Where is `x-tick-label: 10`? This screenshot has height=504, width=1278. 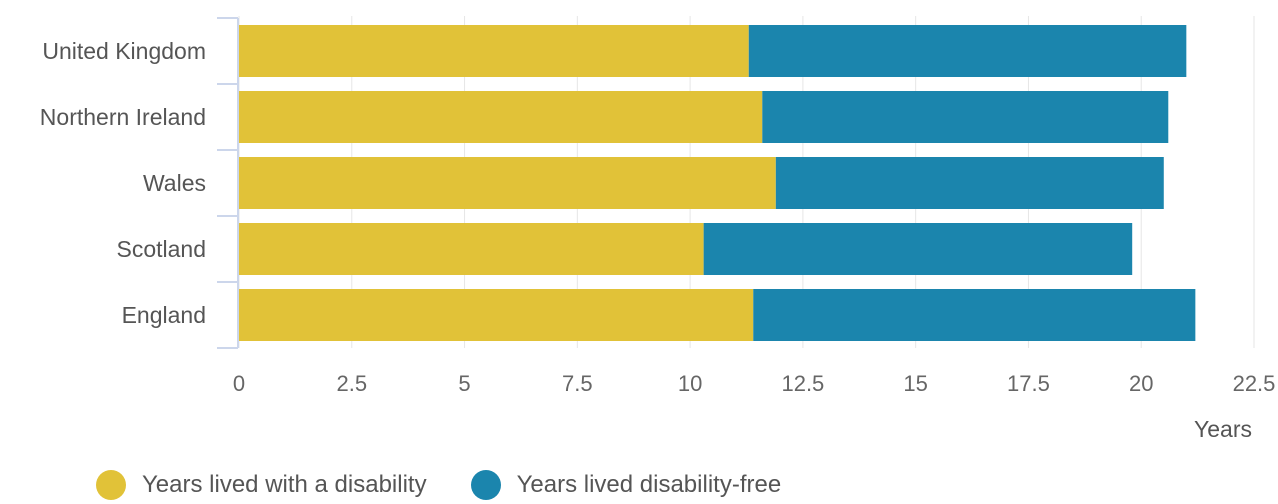
x-tick-label: 10 is located at coordinates (690, 383).